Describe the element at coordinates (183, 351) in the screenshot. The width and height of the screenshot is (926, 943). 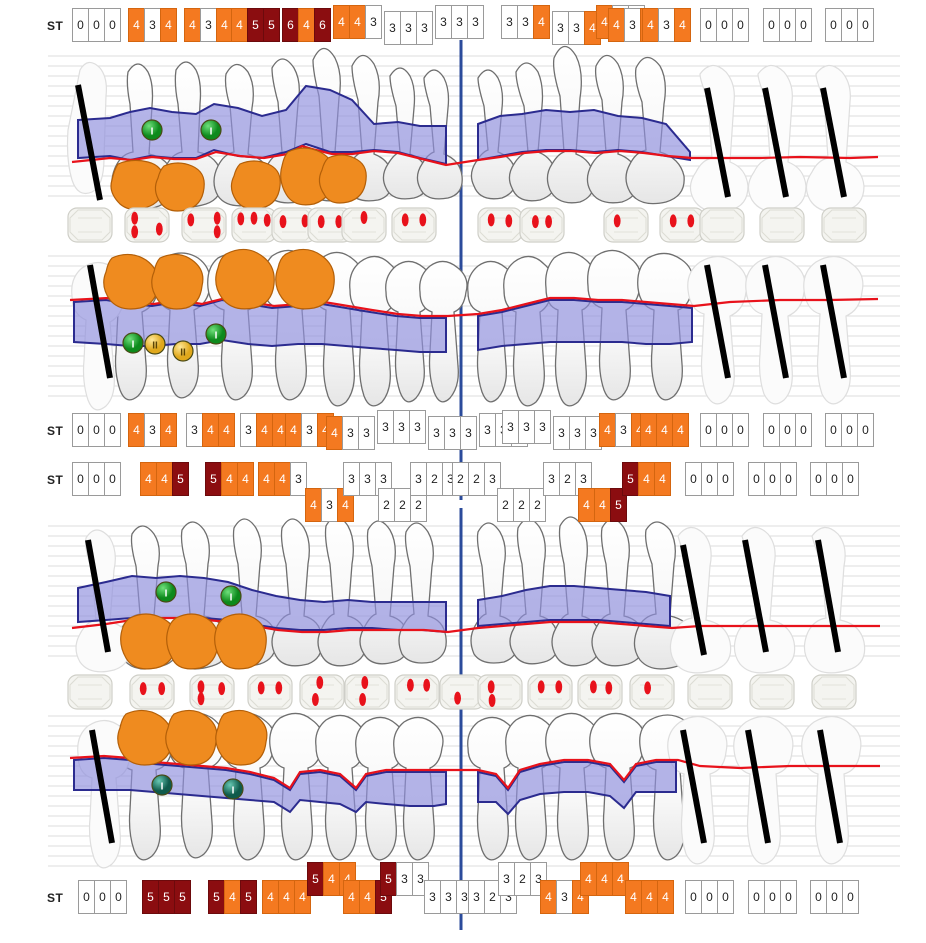
I see `furcation-marker: II` at that location.